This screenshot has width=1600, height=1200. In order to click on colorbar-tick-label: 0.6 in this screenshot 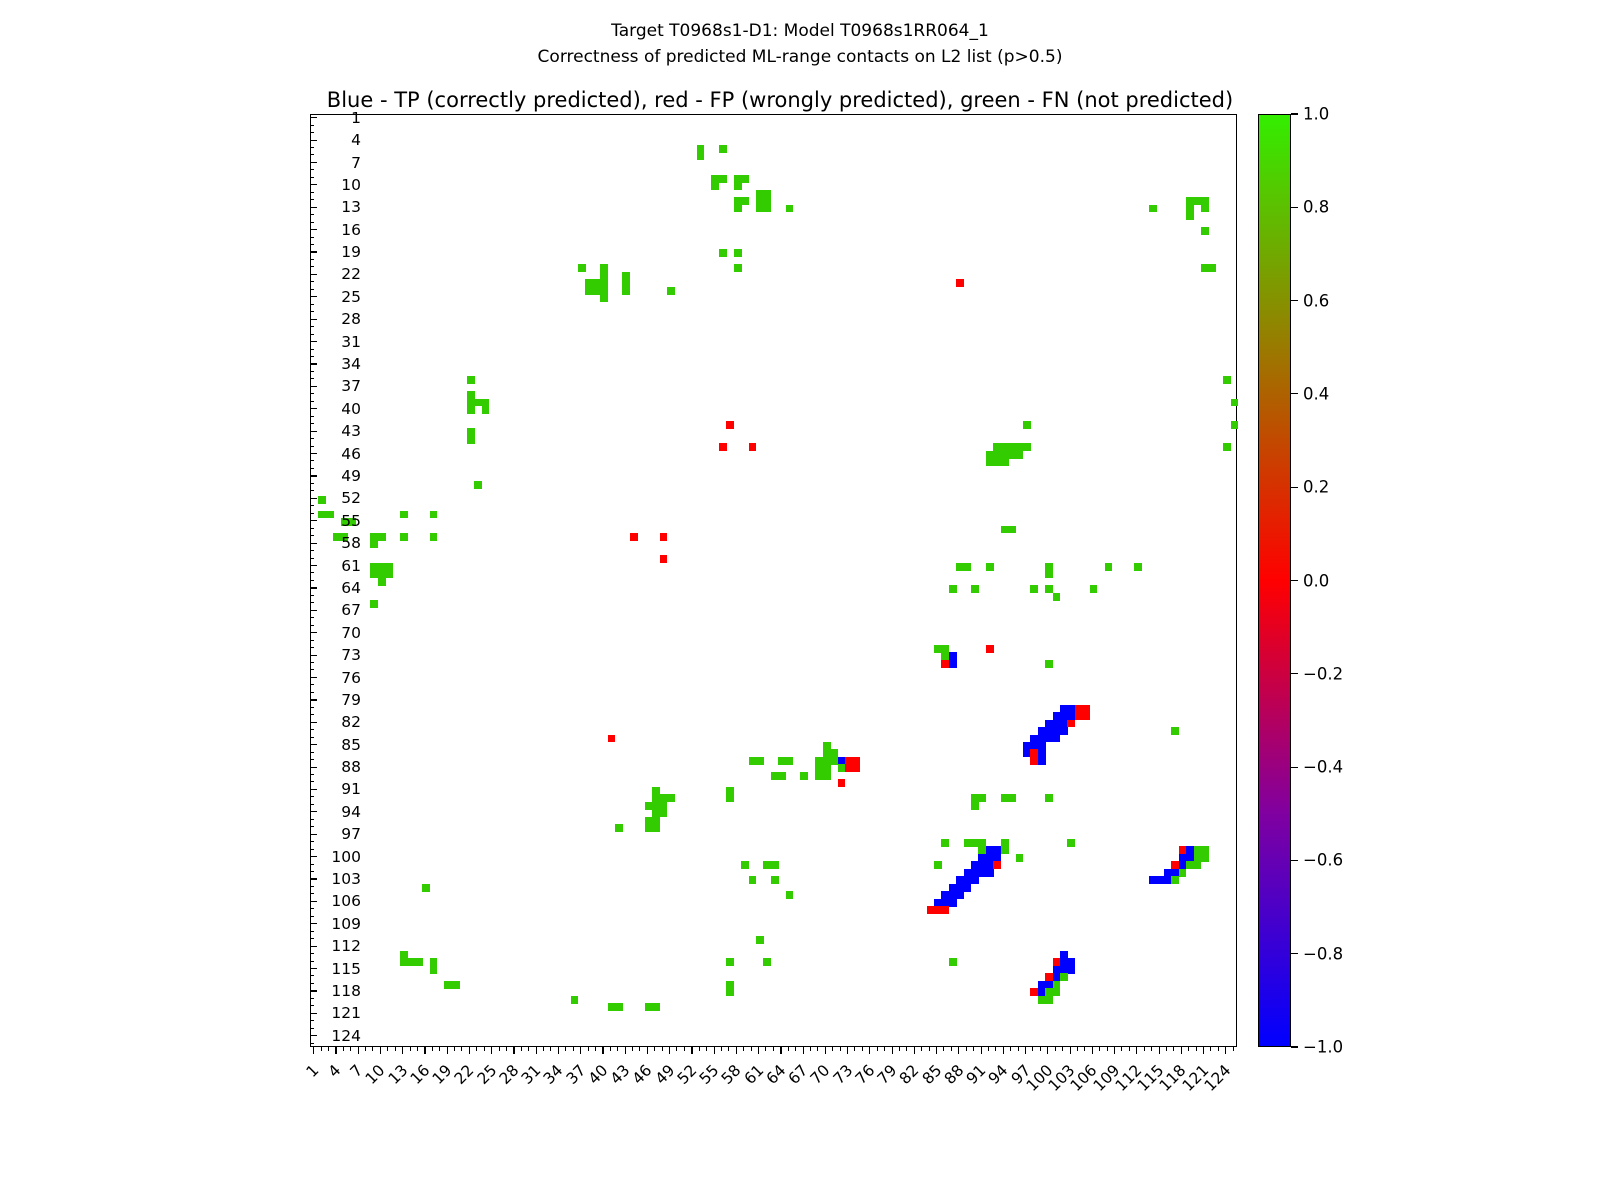, I will do `click(1316, 301)`.